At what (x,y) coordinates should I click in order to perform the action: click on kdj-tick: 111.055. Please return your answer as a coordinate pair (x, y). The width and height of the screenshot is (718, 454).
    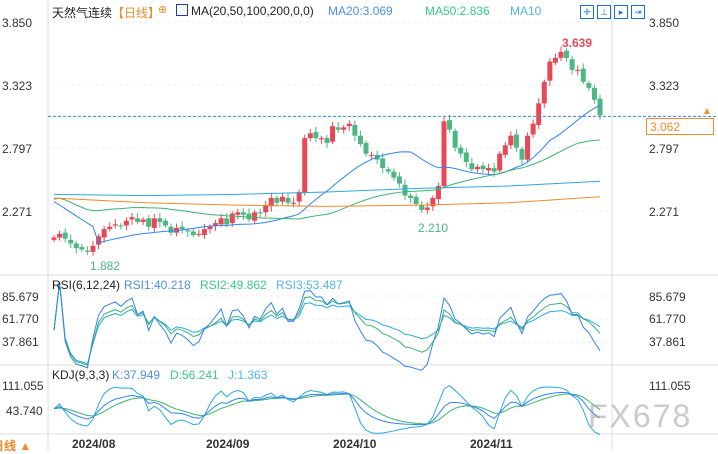
    Looking at the image, I should click on (23, 386).